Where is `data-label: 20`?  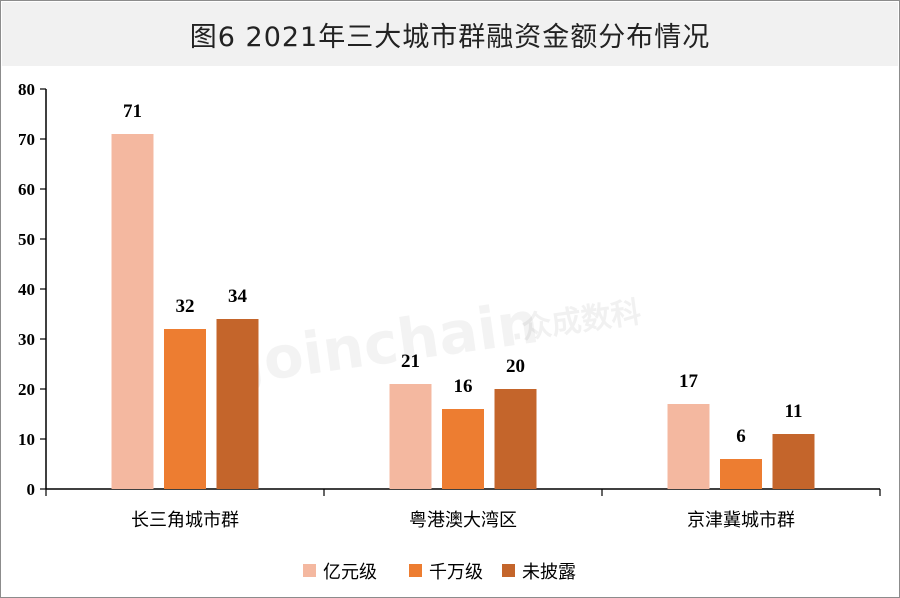
data-label: 20 is located at coordinates (515, 366).